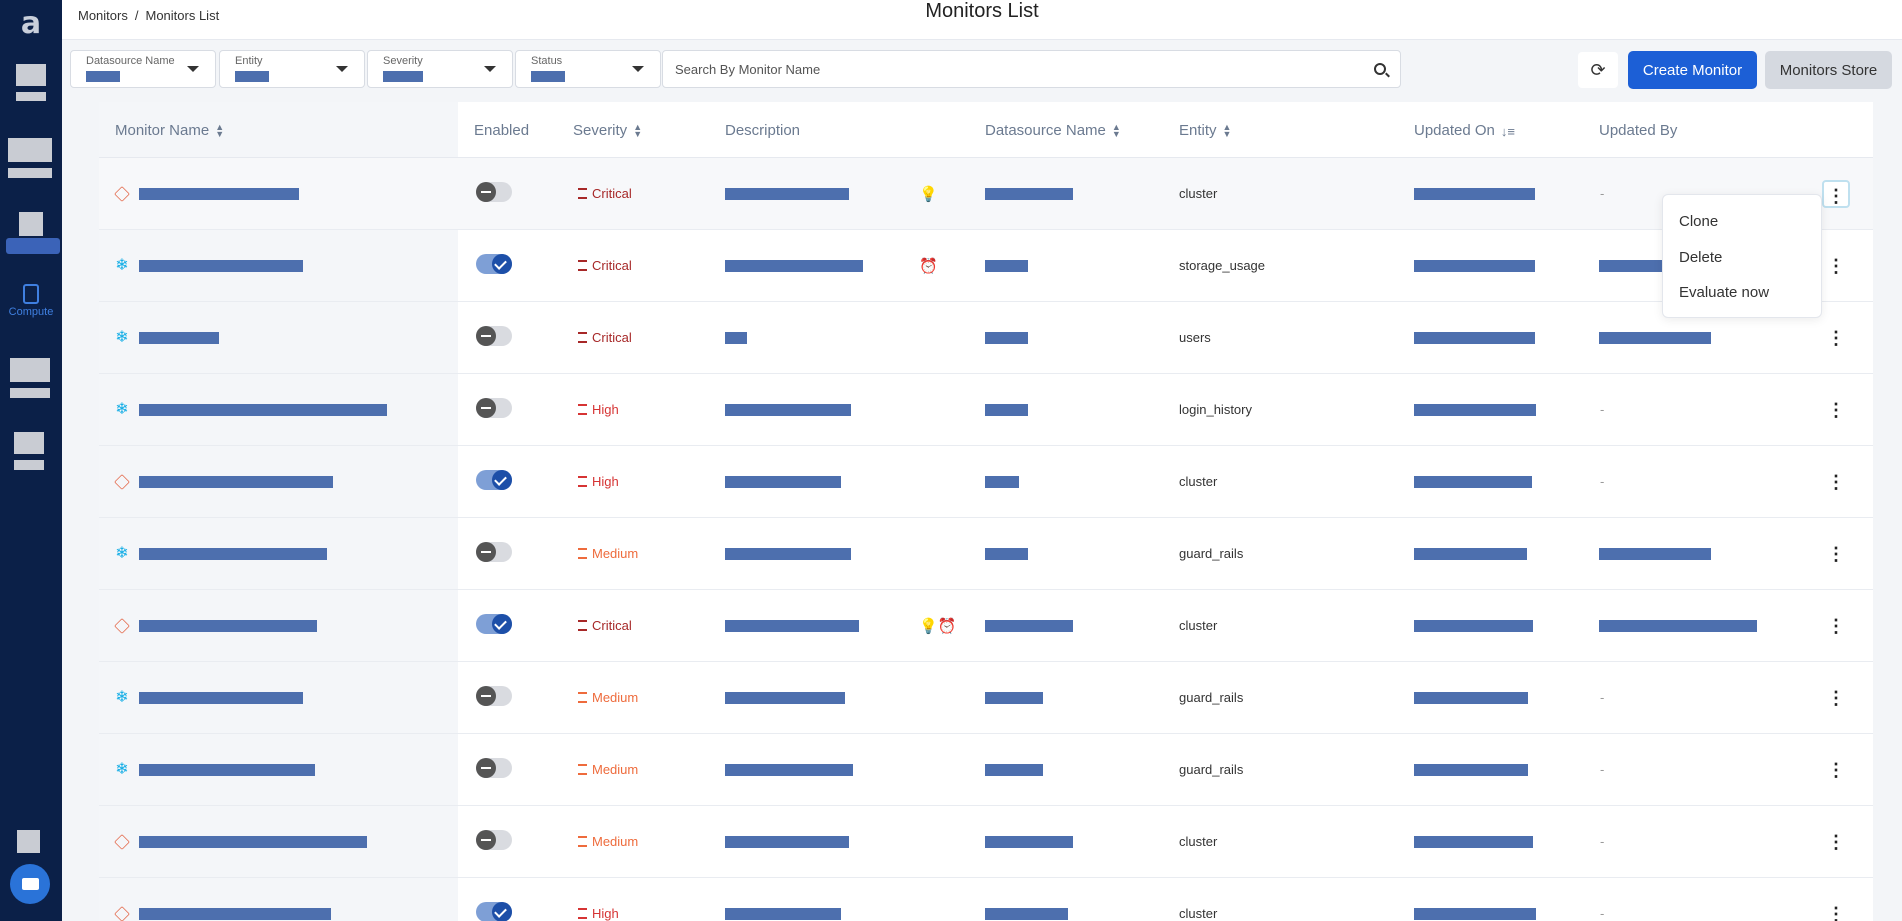 Image resolution: width=1902 pixels, height=921 pixels. I want to click on col-enabled: Enabled, so click(502, 130).